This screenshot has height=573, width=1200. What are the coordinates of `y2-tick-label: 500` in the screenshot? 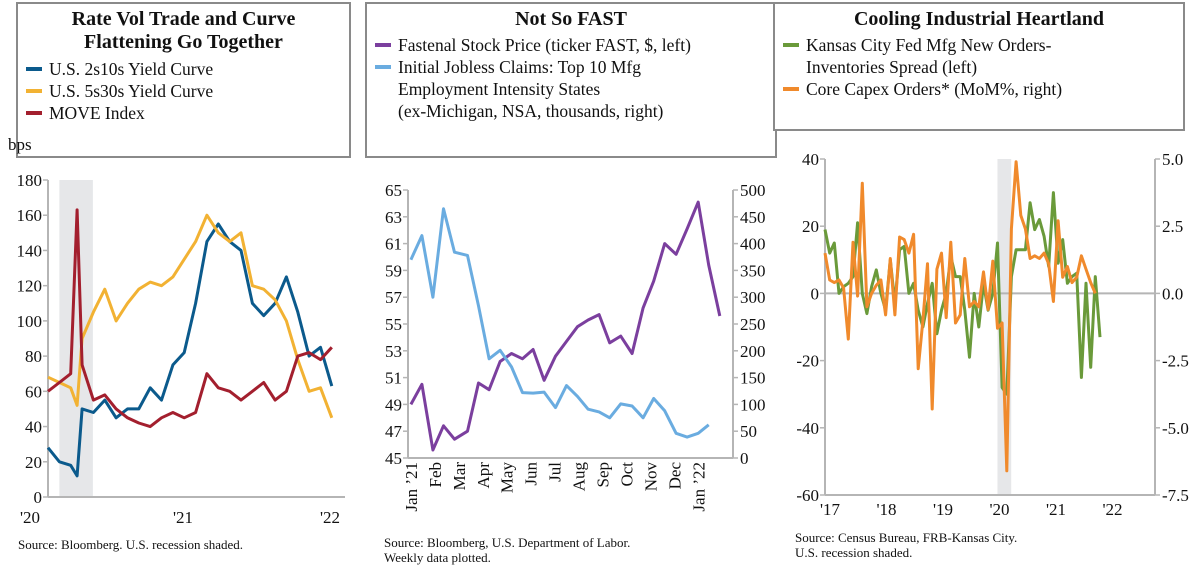 It's located at (753, 190).